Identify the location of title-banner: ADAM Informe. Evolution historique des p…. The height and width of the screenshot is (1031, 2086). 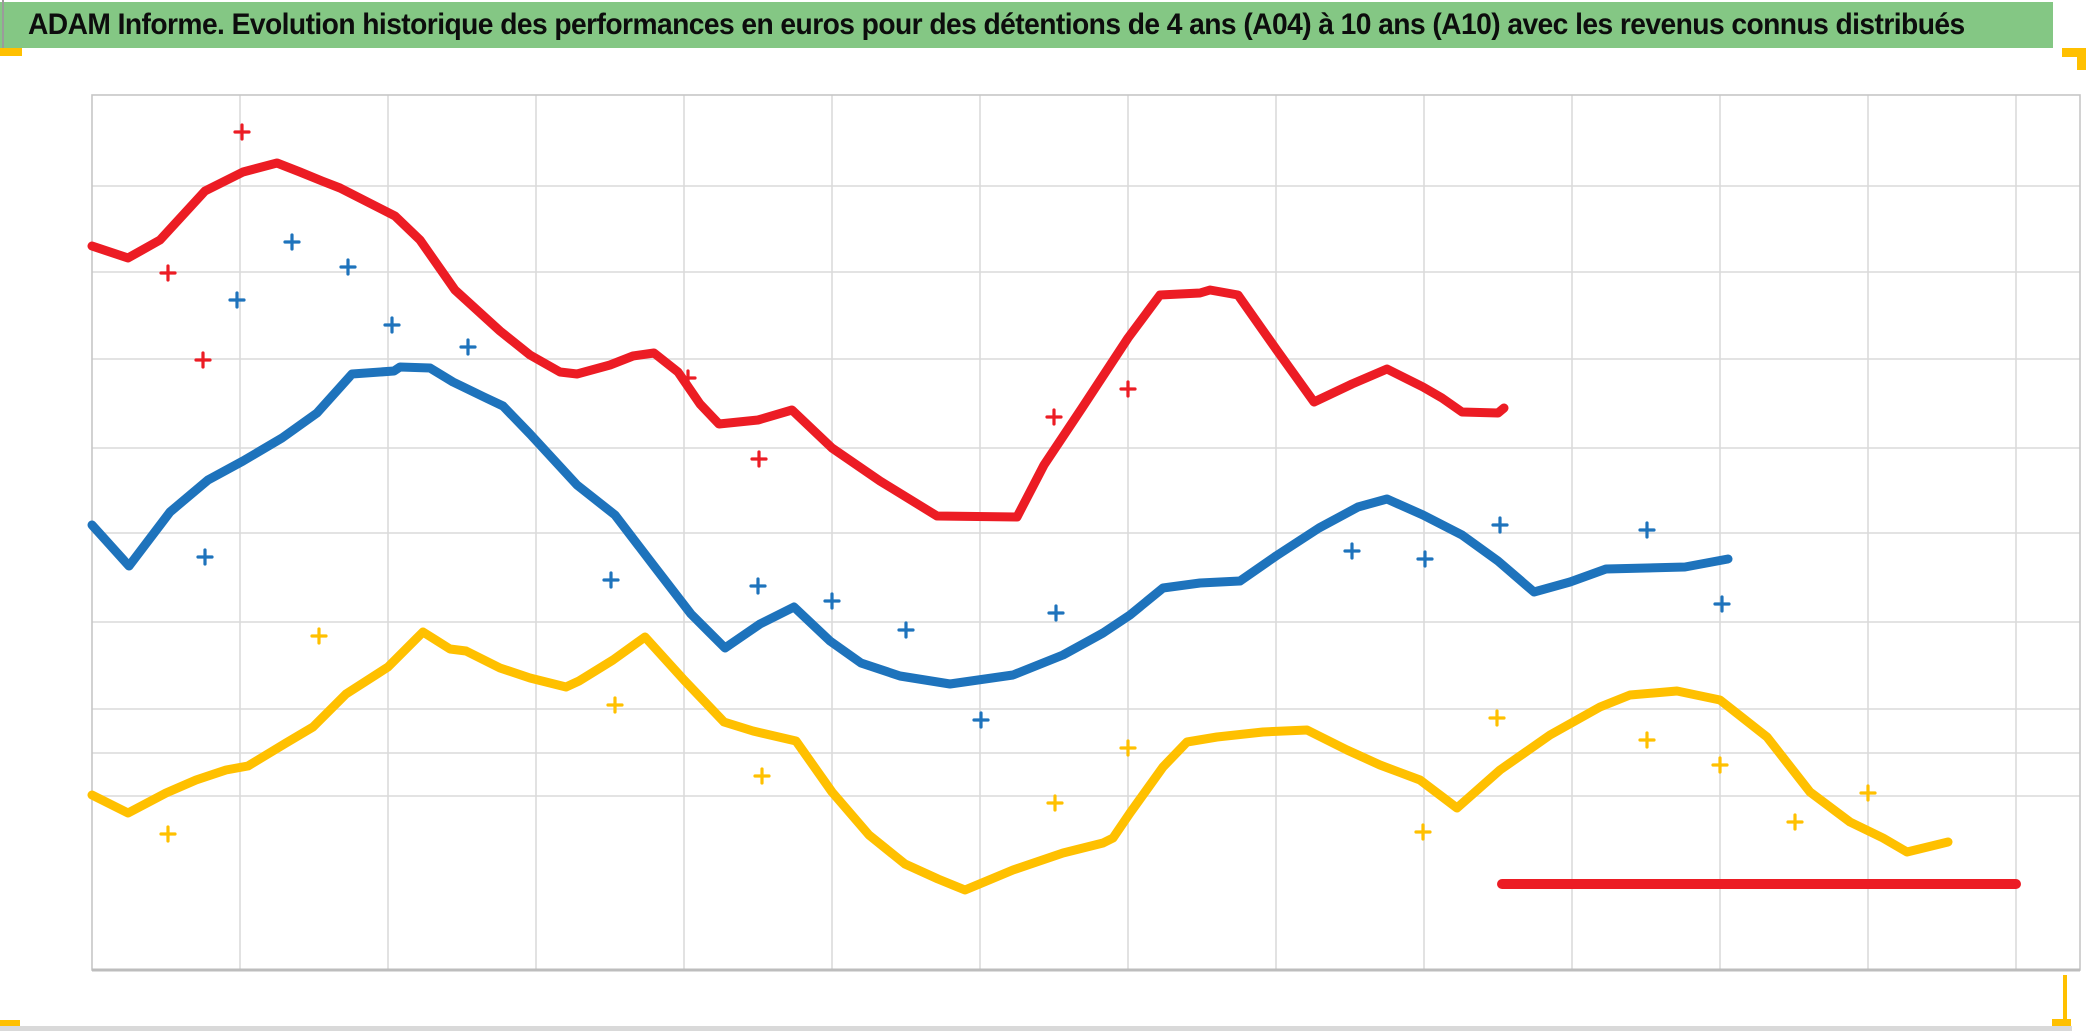
(1026, 25).